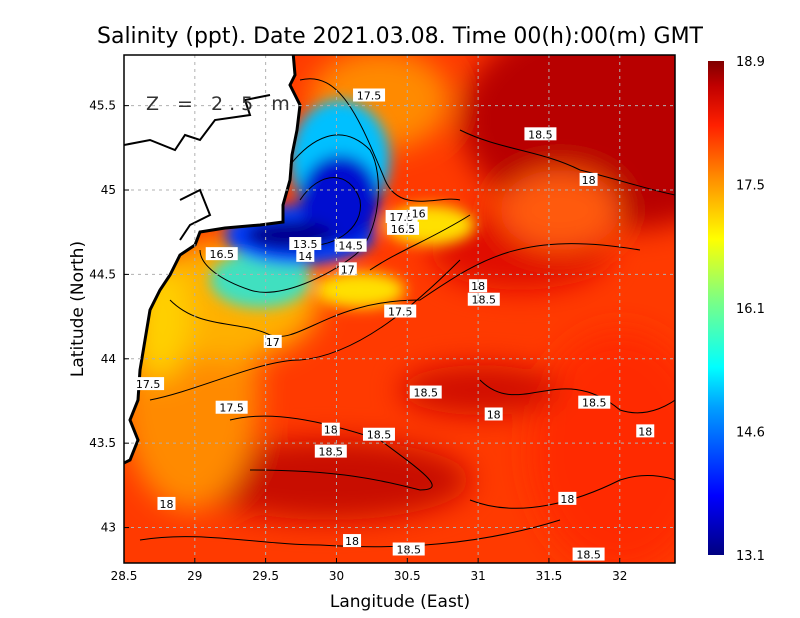 The height and width of the screenshot is (618, 800). Describe the element at coordinates (619, 576) in the screenshot. I see `x-tick-label: 32` at that location.